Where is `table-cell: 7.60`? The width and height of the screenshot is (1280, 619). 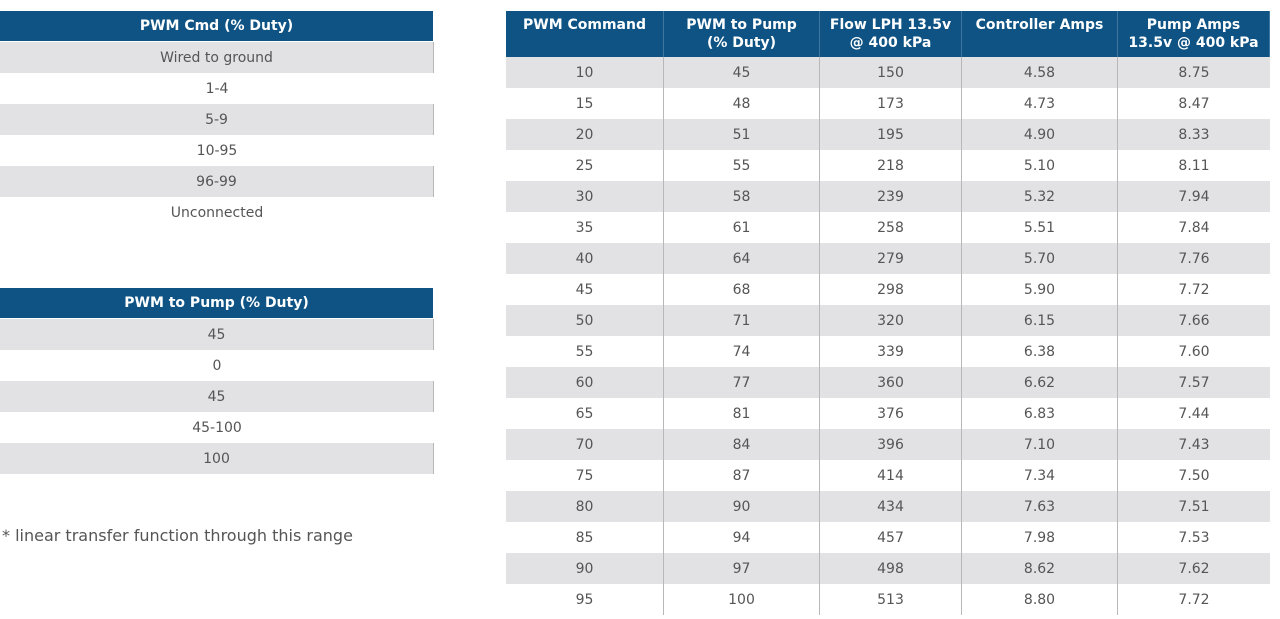 table-cell: 7.60 is located at coordinates (1194, 351).